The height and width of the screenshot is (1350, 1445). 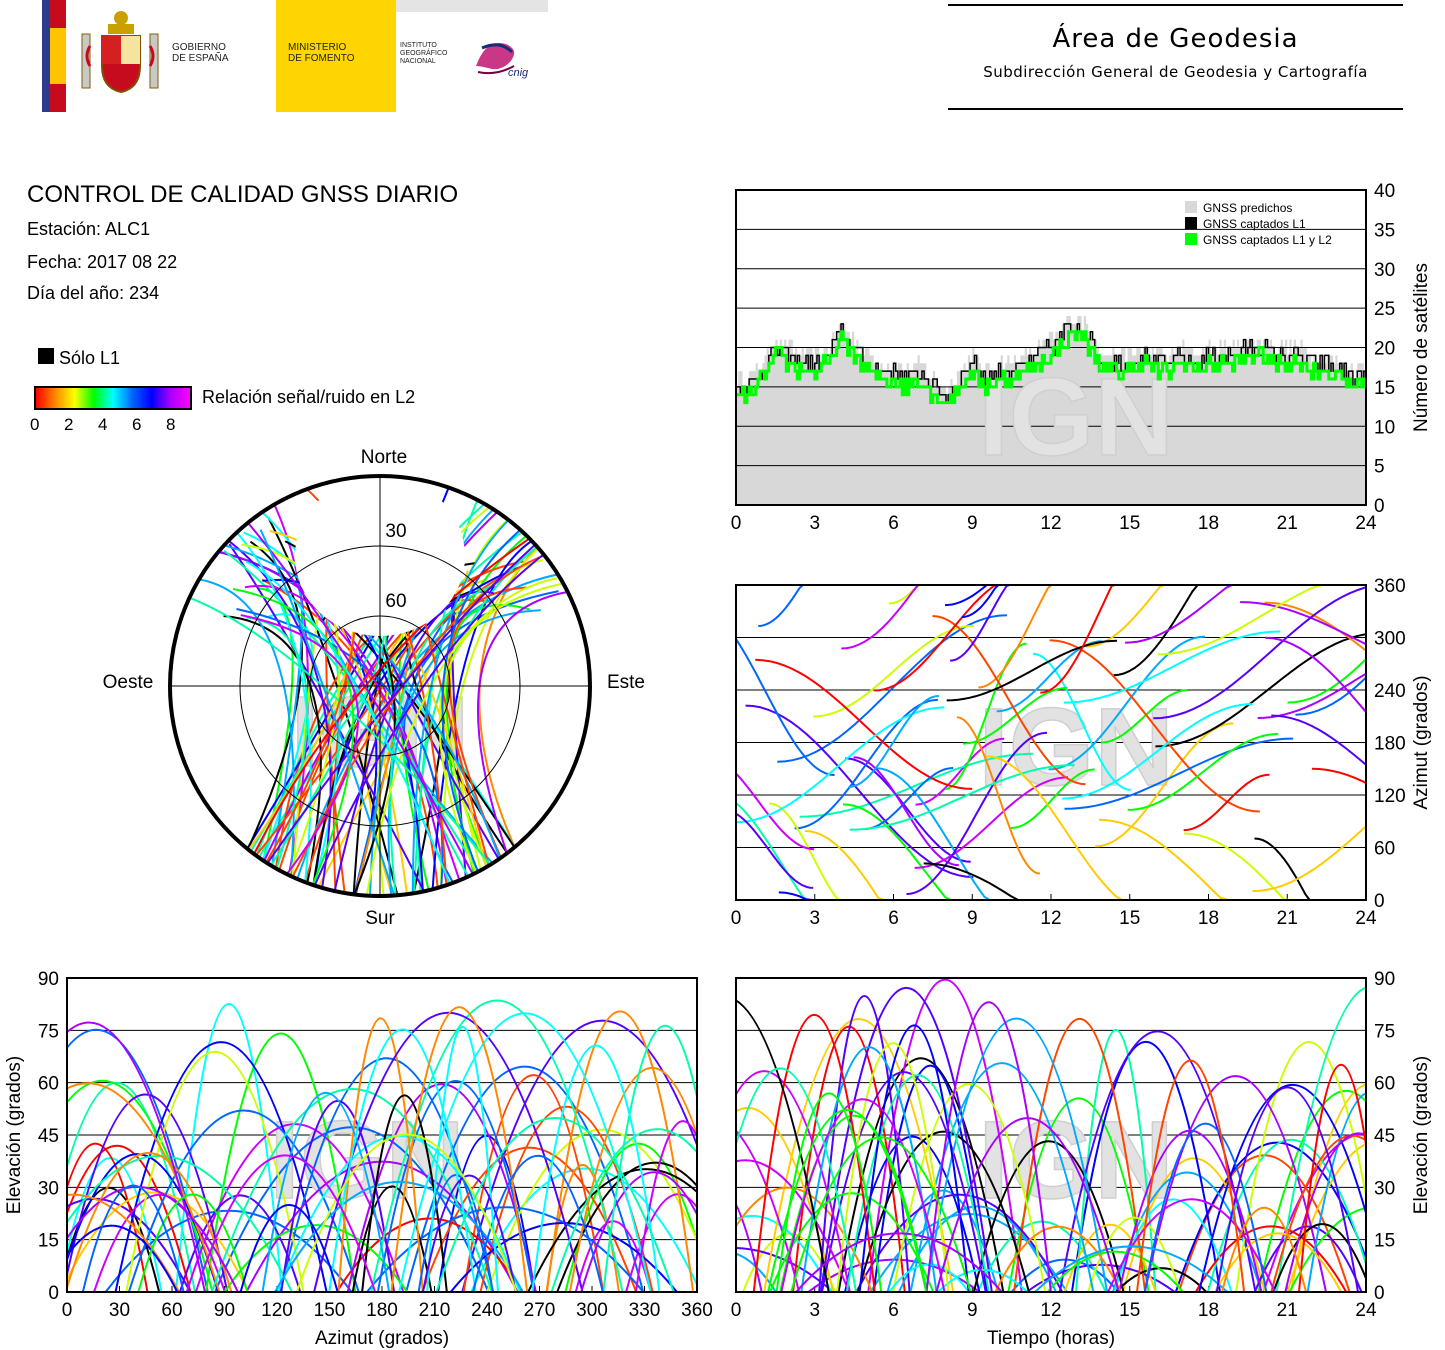 What do you see at coordinates (1366, 918) in the screenshot?
I see `x-tick-label: 24` at bounding box center [1366, 918].